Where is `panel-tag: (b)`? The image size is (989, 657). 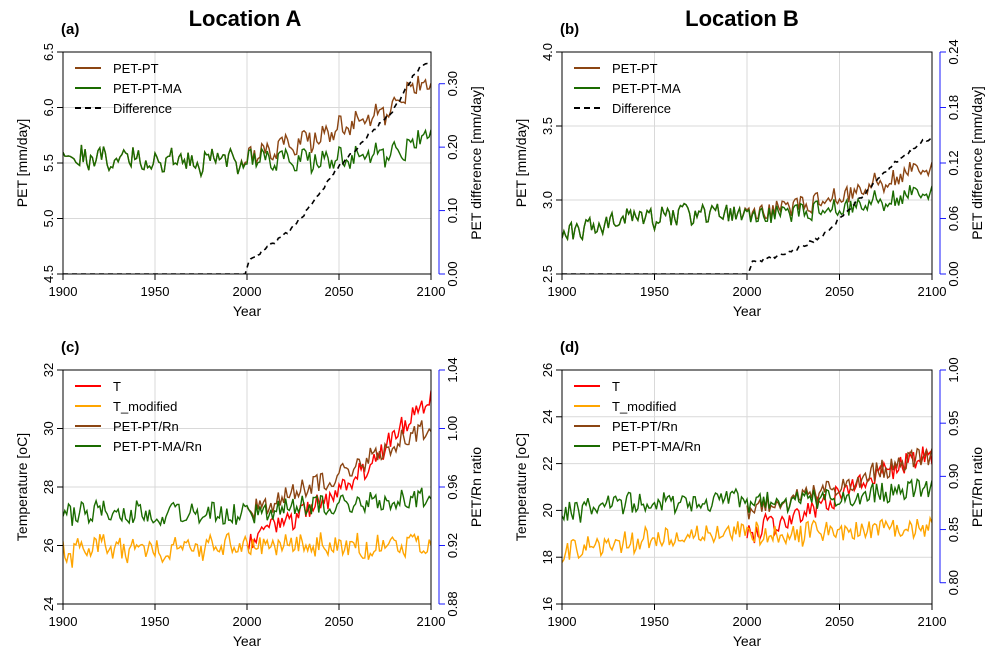
panel-tag: (b) is located at coordinates (569, 29).